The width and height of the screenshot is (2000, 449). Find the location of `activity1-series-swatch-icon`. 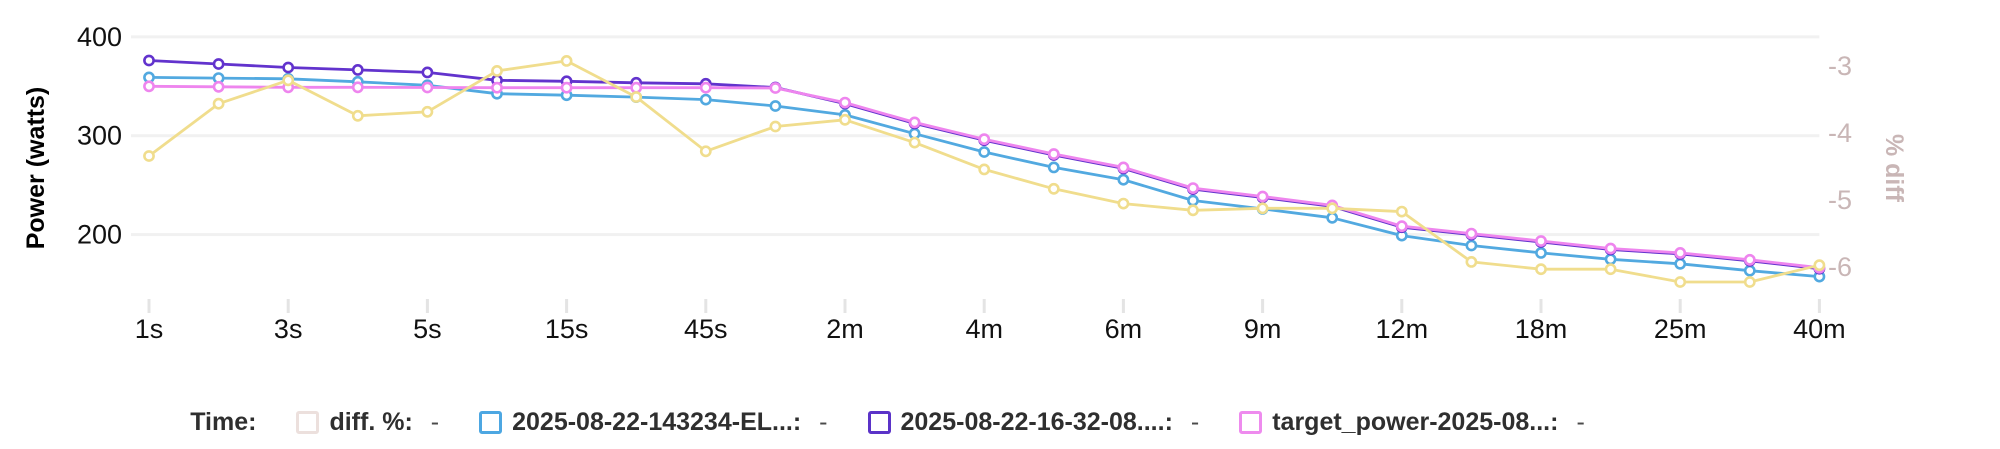

activity1-series-swatch-icon is located at coordinates (491, 422).